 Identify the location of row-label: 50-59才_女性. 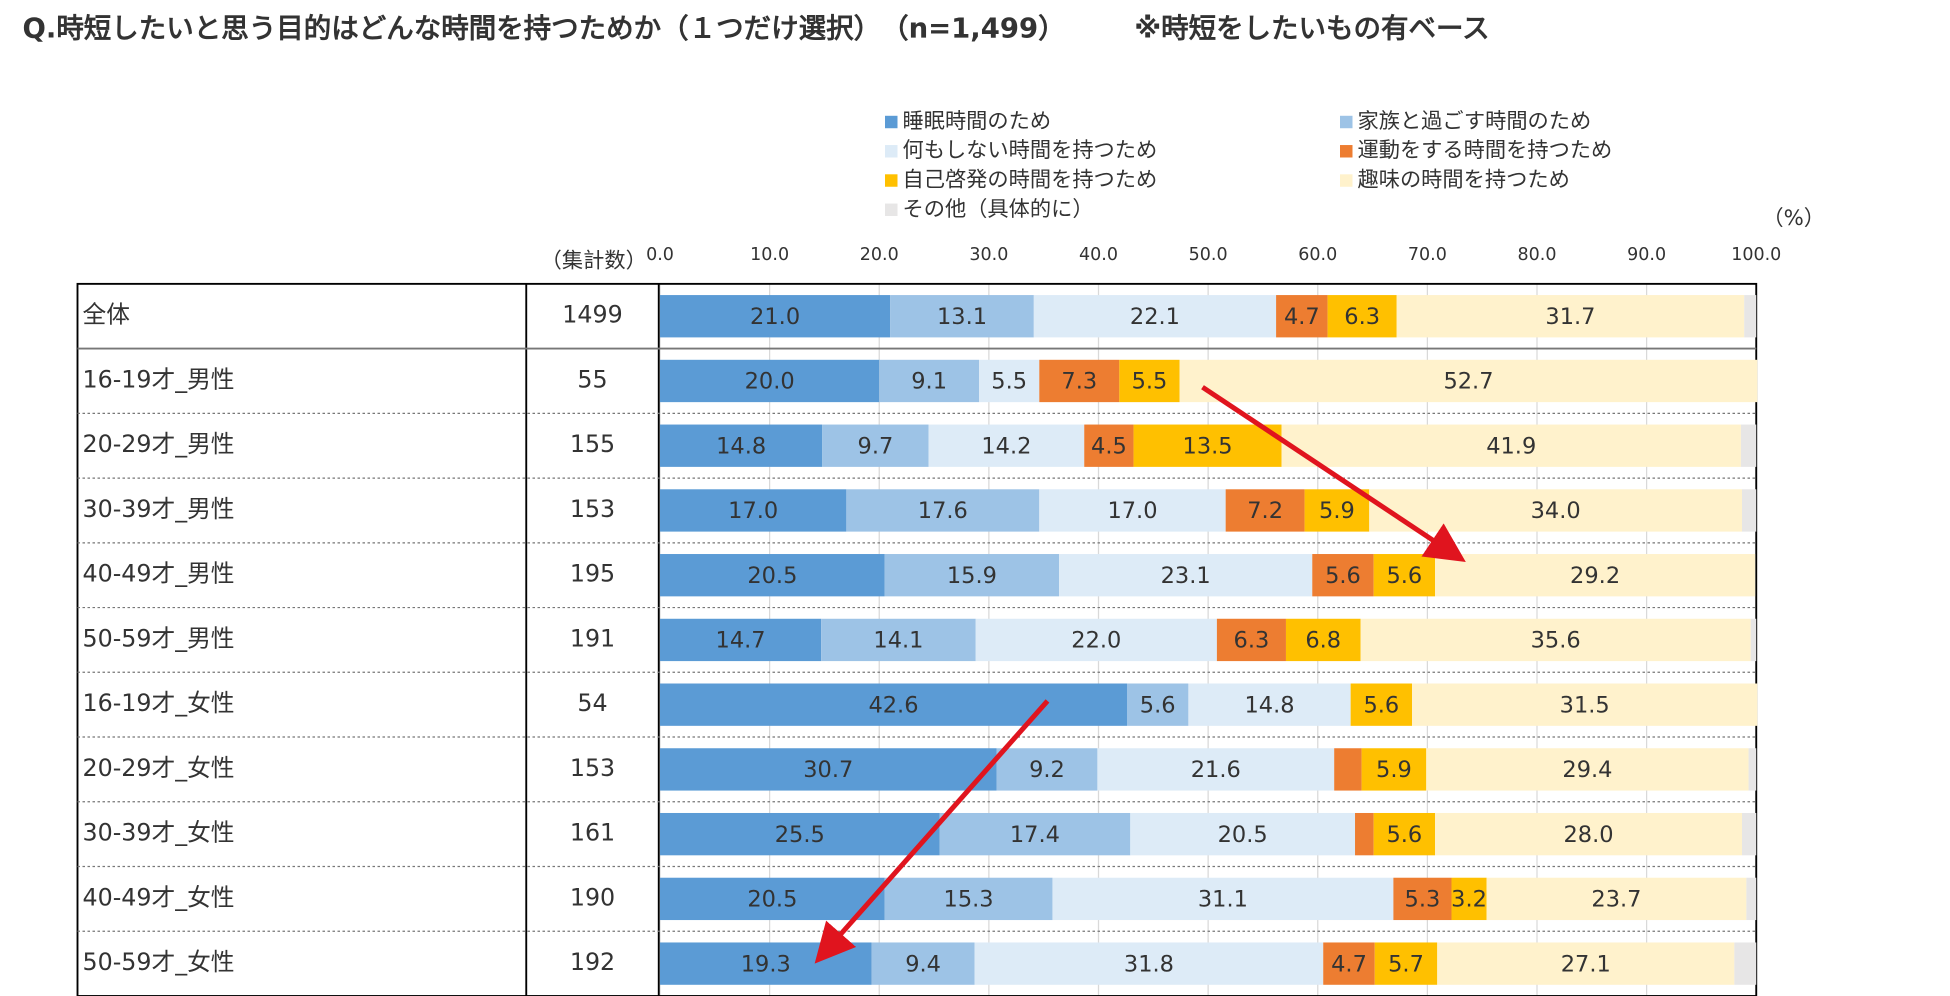
(159, 962).